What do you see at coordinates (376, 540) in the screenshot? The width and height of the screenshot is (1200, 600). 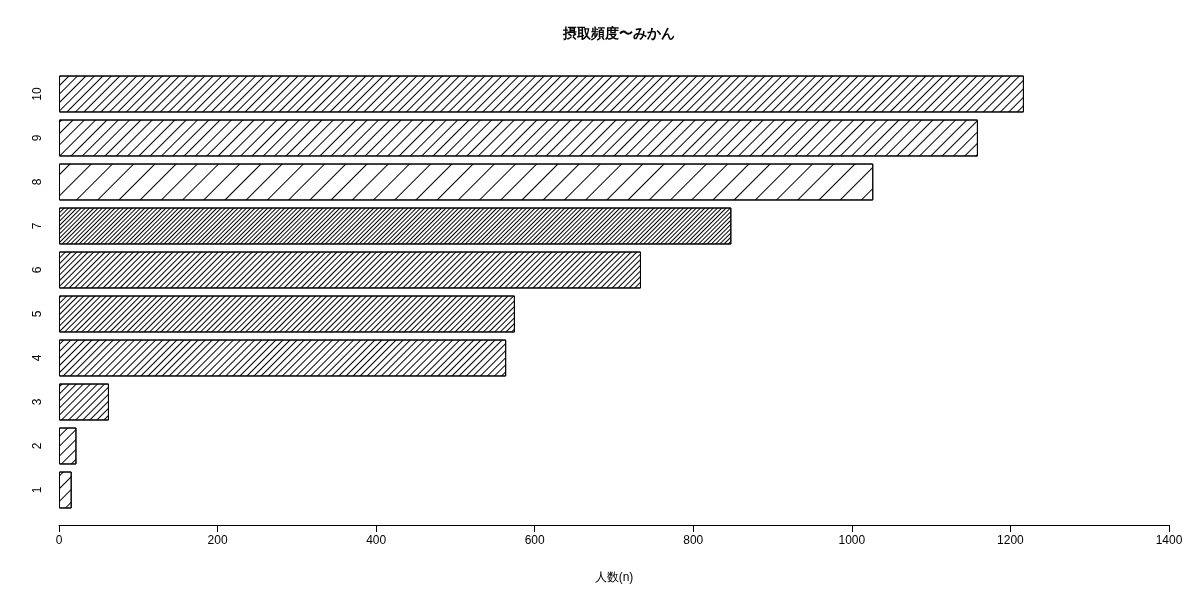 I see `x-tick-label: 400` at bounding box center [376, 540].